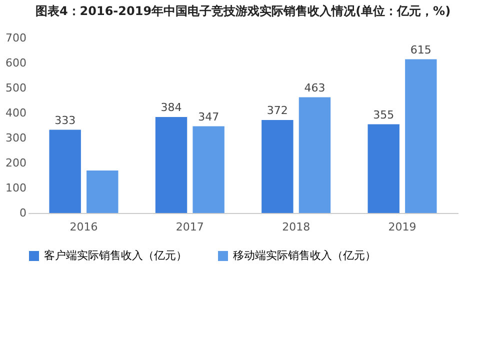 This screenshot has width=500, height=362. I want to click on x-tick-label: 2019, so click(402, 227).